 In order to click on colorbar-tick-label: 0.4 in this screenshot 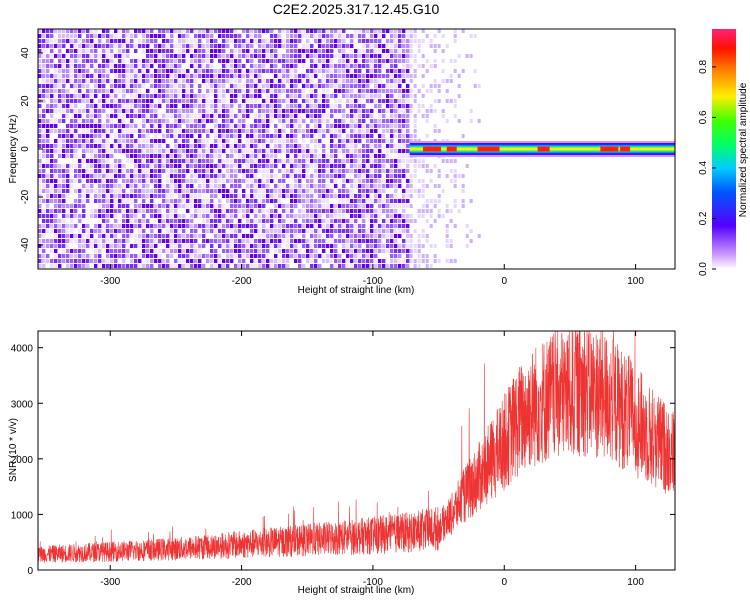, I will do `click(703, 168)`.